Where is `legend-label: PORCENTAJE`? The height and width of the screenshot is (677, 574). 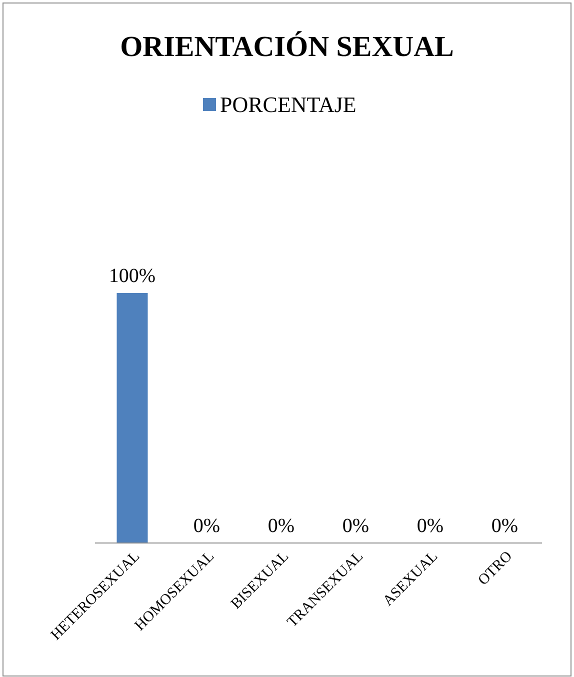 legend-label: PORCENTAJE is located at coordinates (288, 104).